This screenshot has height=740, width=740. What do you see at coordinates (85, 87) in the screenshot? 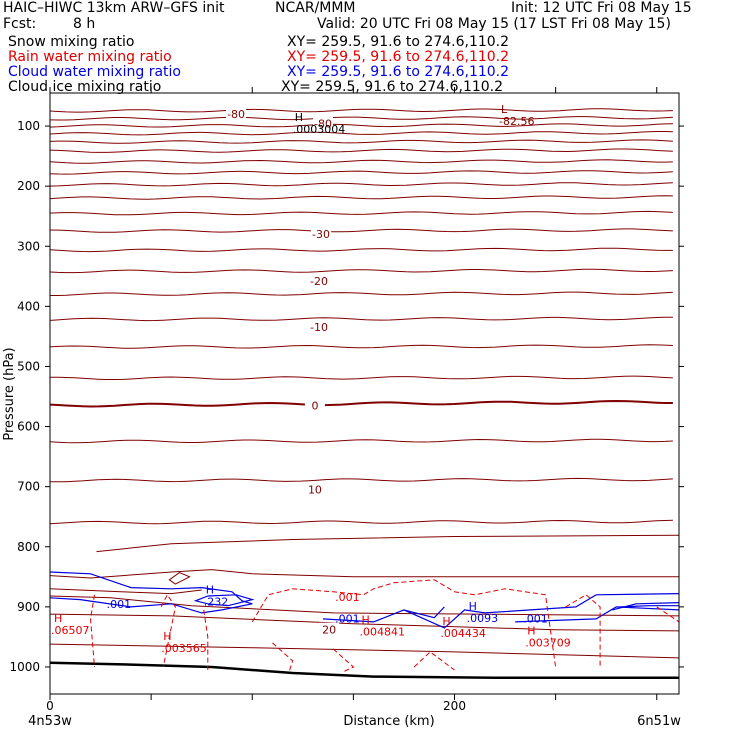
I see `field-cloudice-name: Cloud ice mixing ratio` at bounding box center [85, 87].